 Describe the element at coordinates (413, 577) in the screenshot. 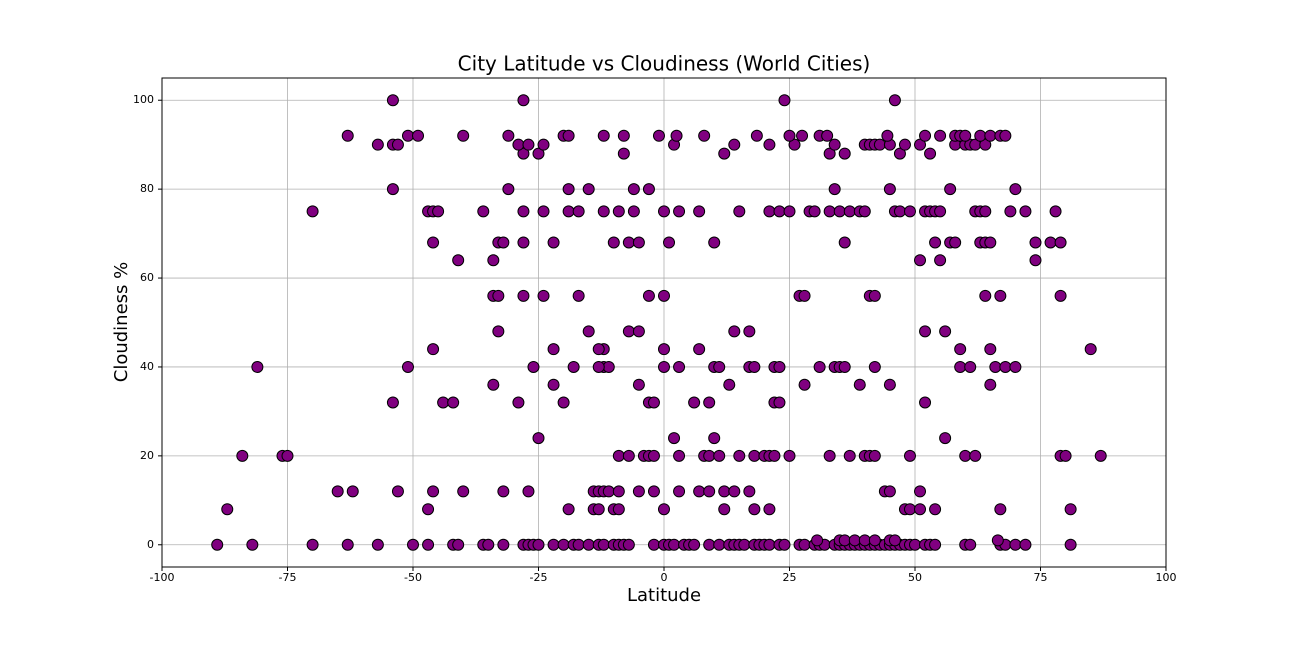

I see `x-tick-label: -50` at that location.